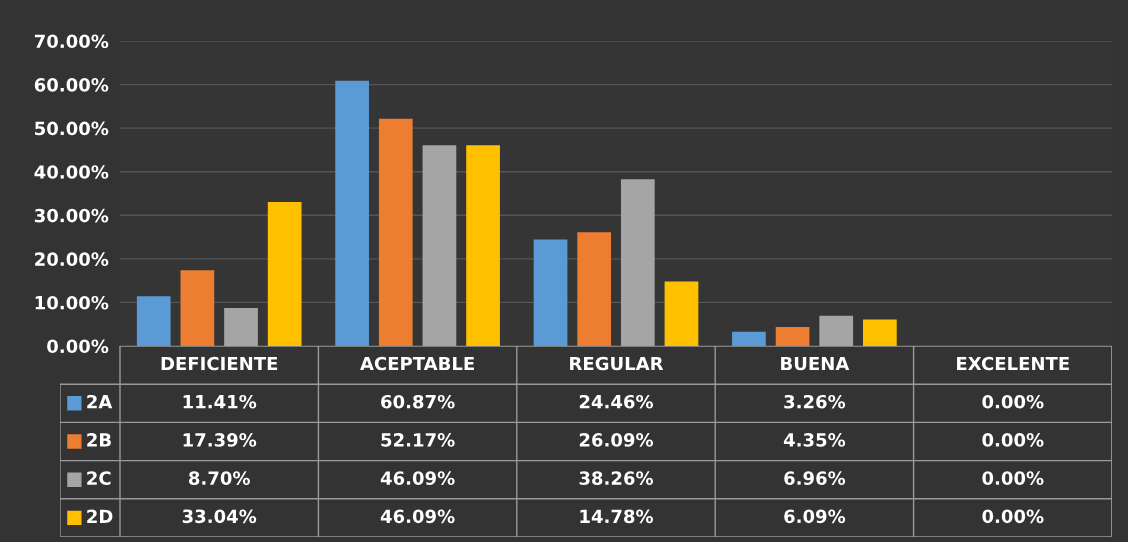 The width and height of the screenshot is (1128, 542). What do you see at coordinates (72, 302) in the screenshot?
I see `y-tick-label: 10.00%` at bounding box center [72, 302].